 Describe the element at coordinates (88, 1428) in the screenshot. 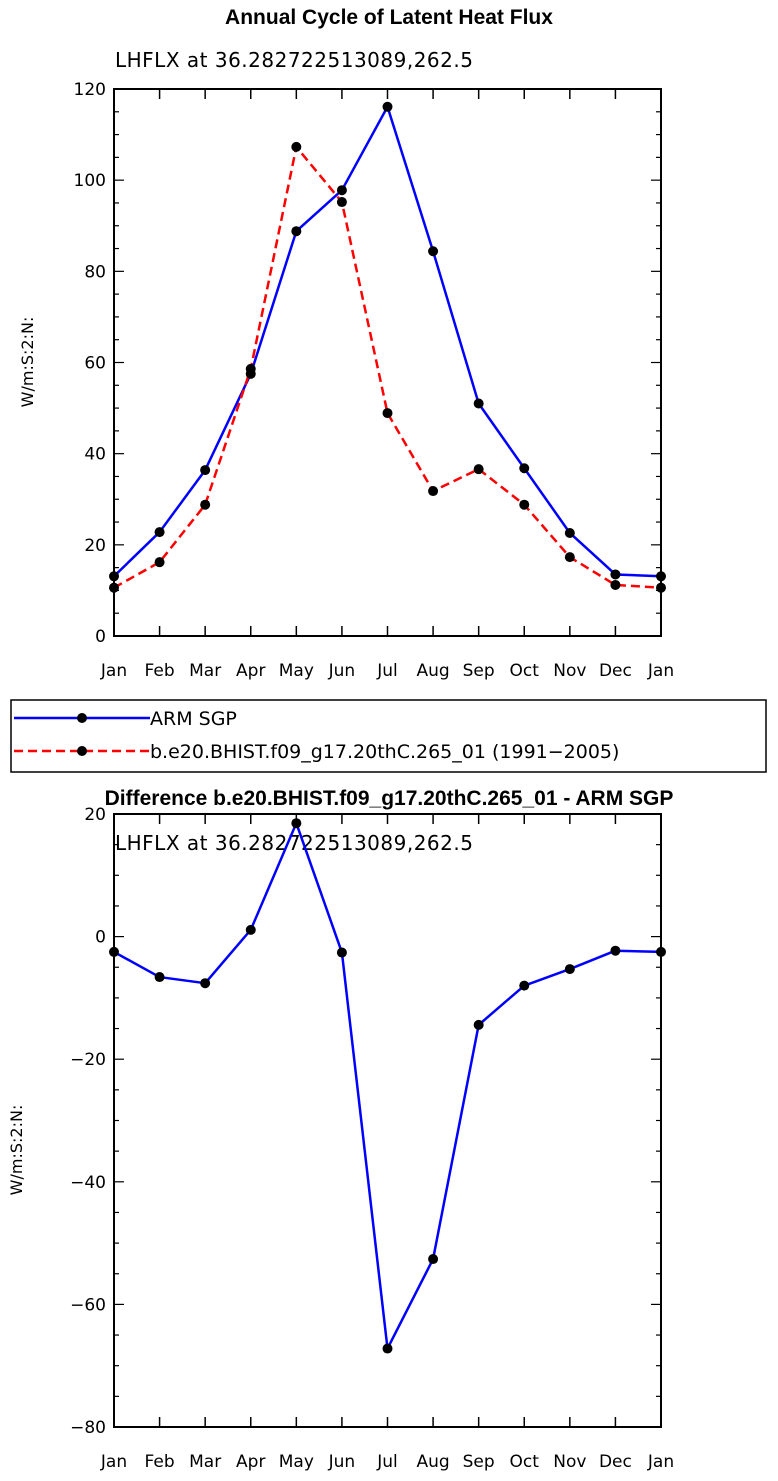

I see `y-tick-label: −80` at that location.